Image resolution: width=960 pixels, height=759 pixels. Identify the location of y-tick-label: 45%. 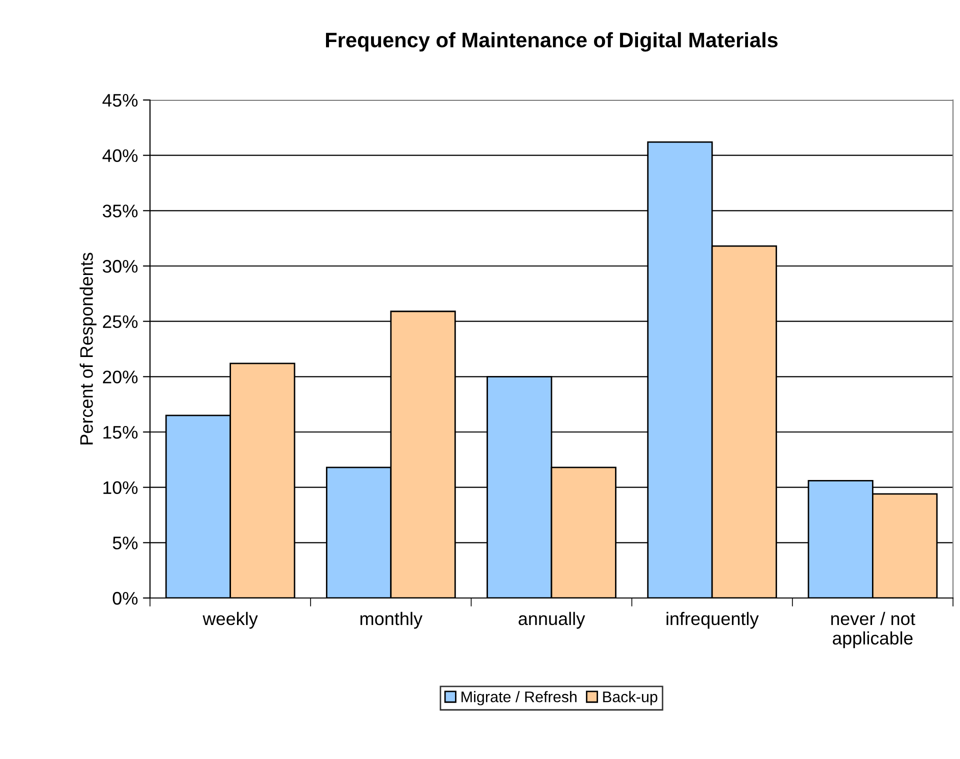
(120, 100).